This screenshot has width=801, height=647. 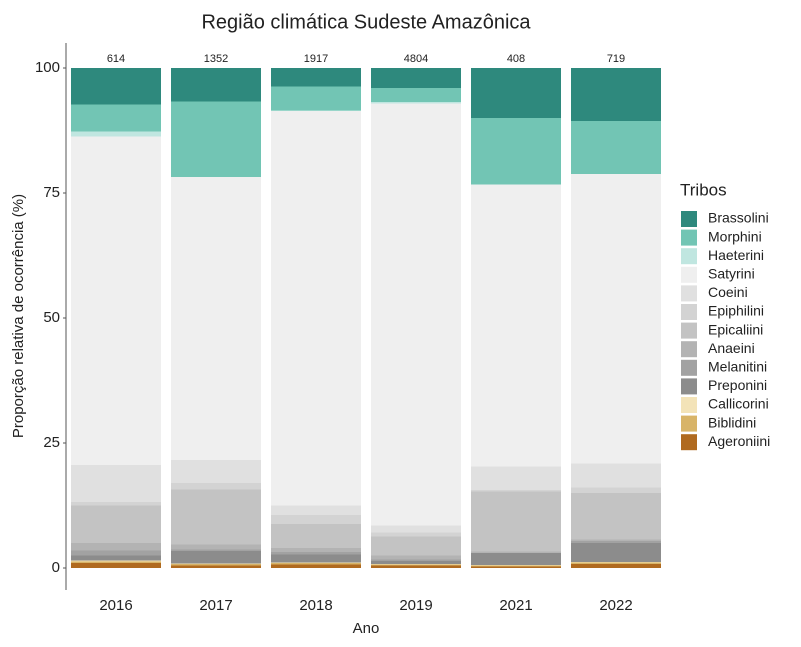 What do you see at coordinates (51, 317) in the screenshot?
I see `y-tick-label: 50` at bounding box center [51, 317].